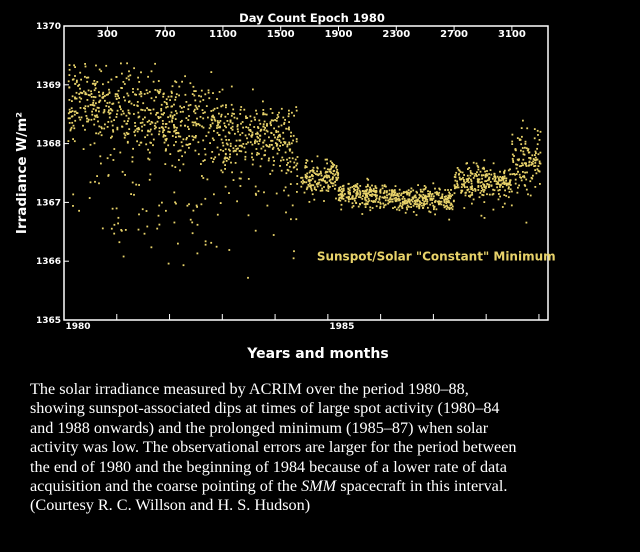  Describe the element at coordinates (48, 321) in the screenshot. I see `y-axis-tick-label: 1365` at that location.